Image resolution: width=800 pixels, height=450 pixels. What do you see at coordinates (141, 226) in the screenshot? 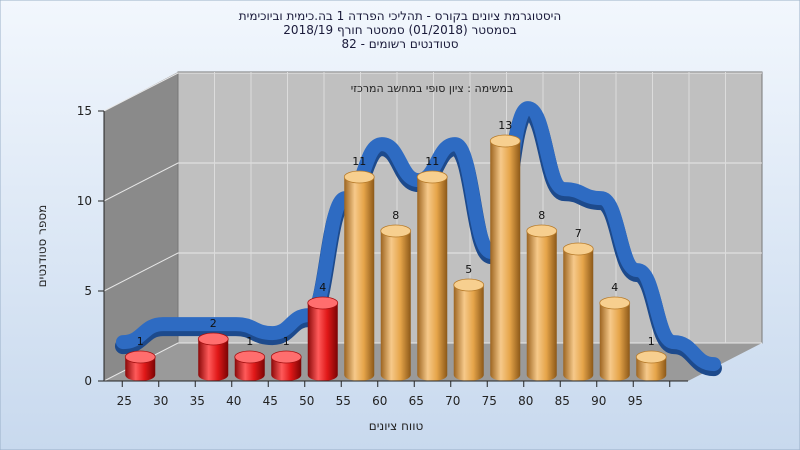
I see `side-wall` at bounding box center [141, 226].